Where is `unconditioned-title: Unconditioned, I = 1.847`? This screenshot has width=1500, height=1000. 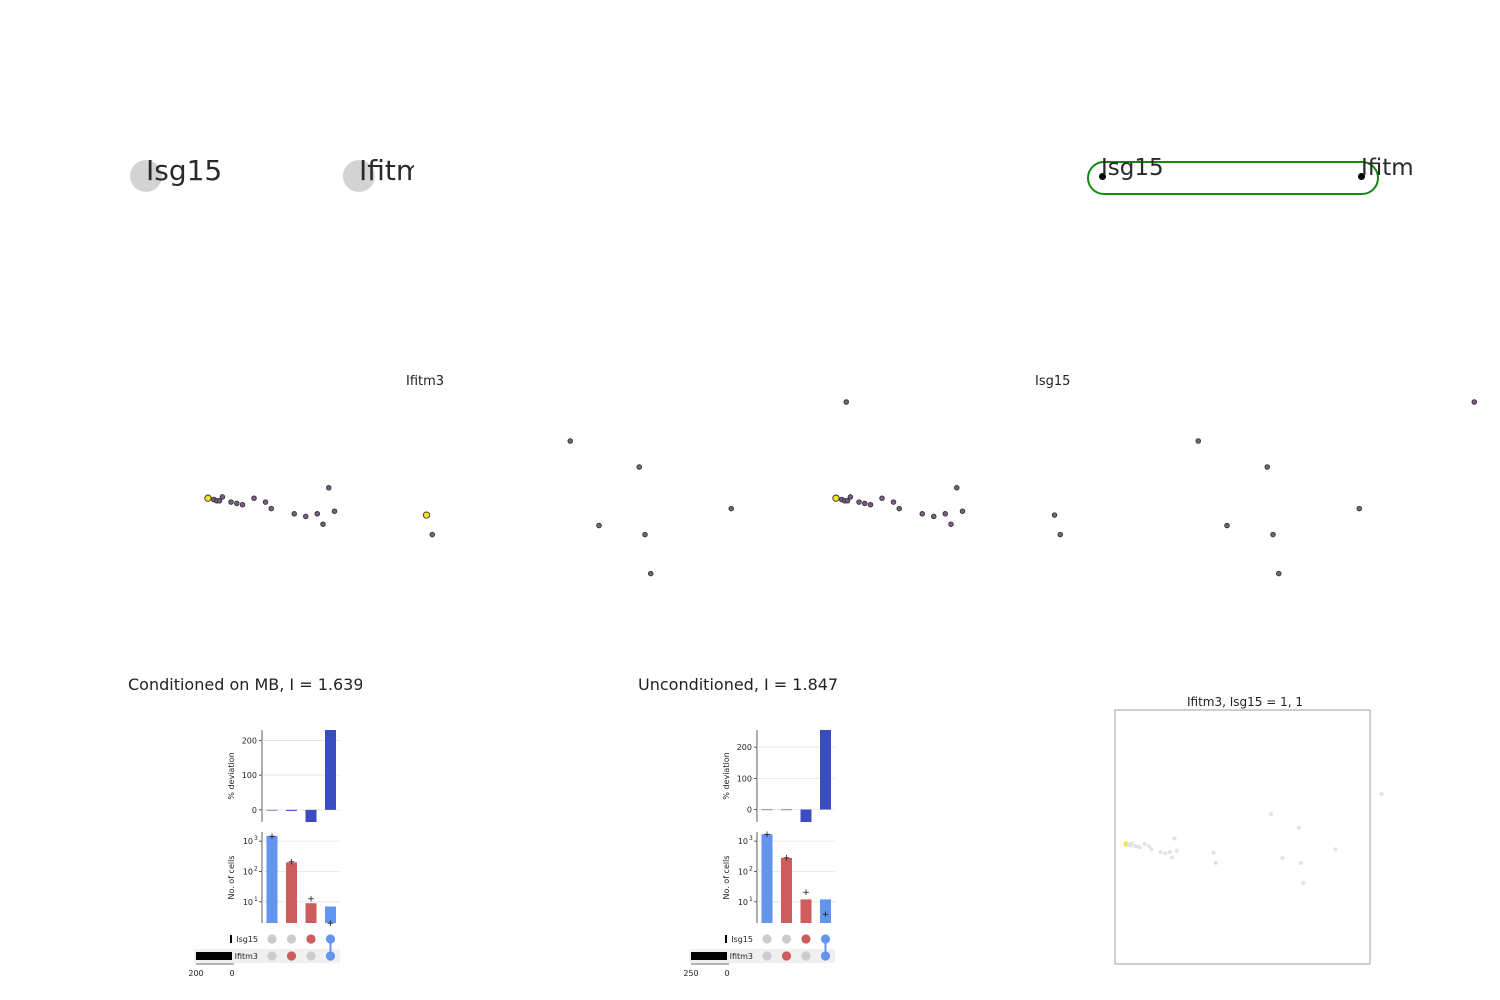
unconditioned-title: Unconditioned, I = 1.847 is located at coordinates (738, 684).